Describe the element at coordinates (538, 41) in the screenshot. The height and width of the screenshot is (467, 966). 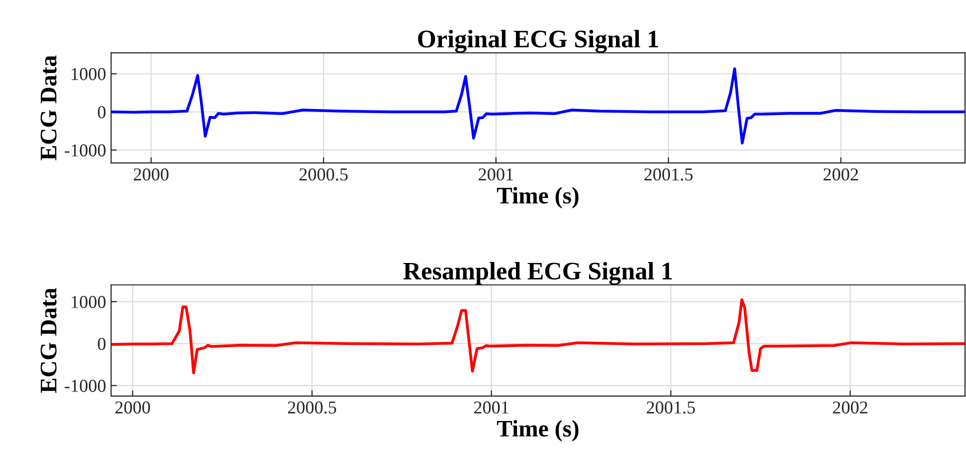
I see `chart-title: Original ECG Signal 1` at that location.